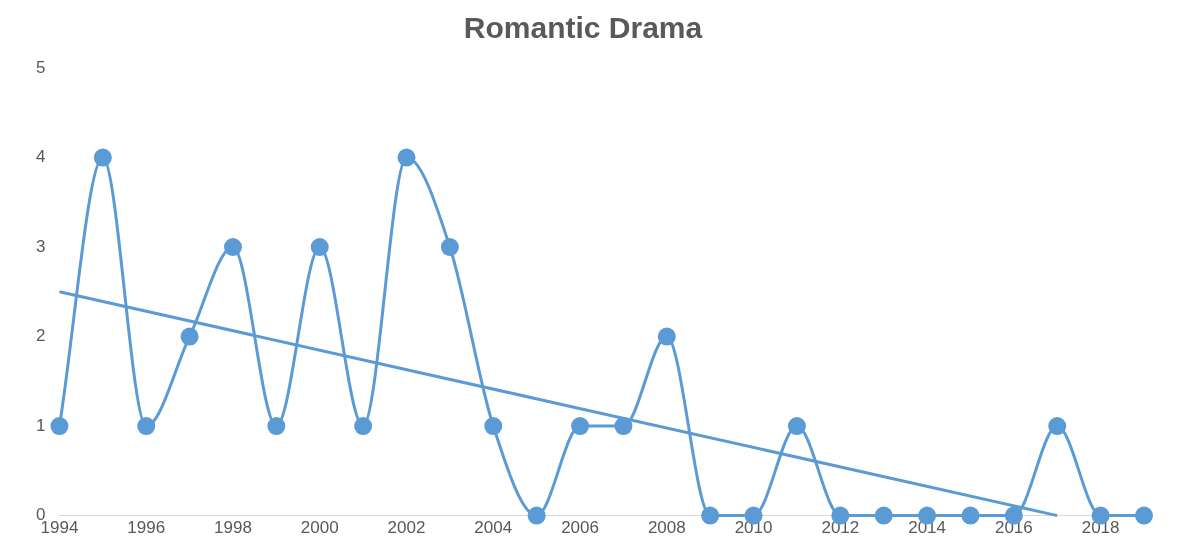  I want to click on y-tick-label: 5, so click(40, 67).